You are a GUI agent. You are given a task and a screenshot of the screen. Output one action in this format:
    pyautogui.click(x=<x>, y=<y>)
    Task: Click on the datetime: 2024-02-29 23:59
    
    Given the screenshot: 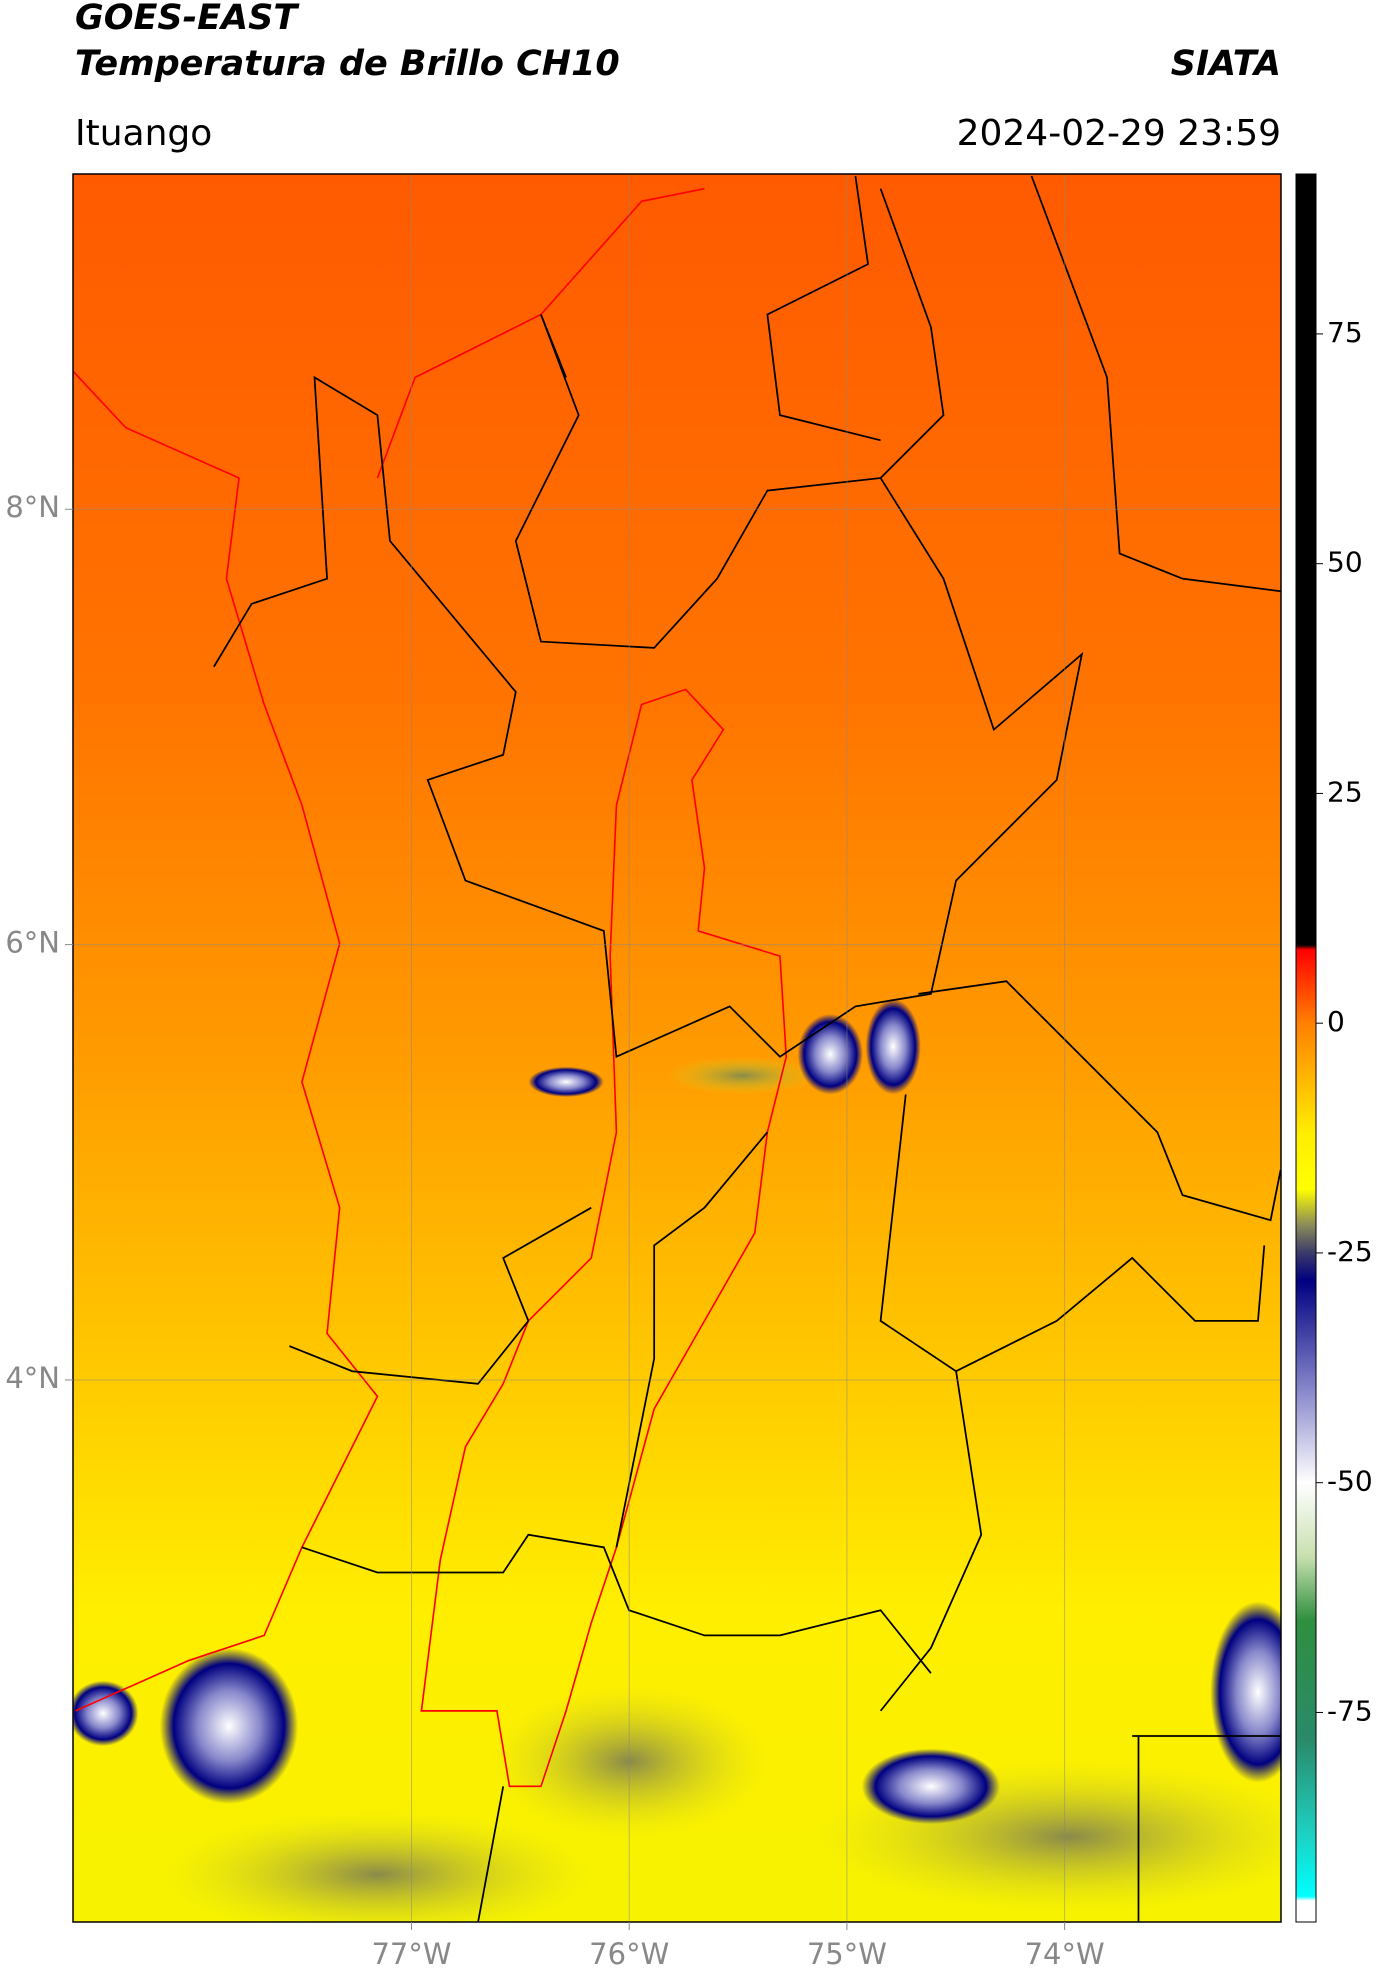 What is the action you would take?
    pyautogui.click(x=1119, y=133)
    